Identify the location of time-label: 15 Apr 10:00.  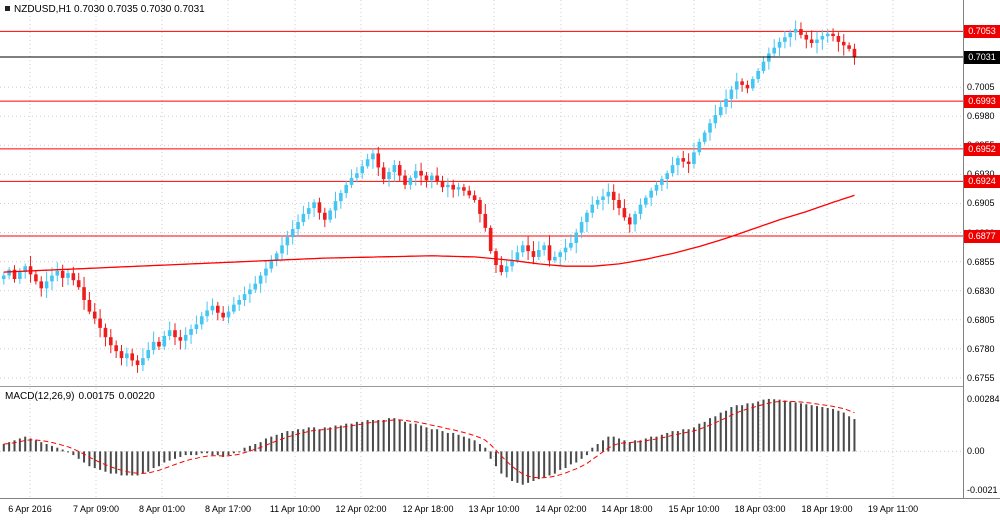
(694, 509).